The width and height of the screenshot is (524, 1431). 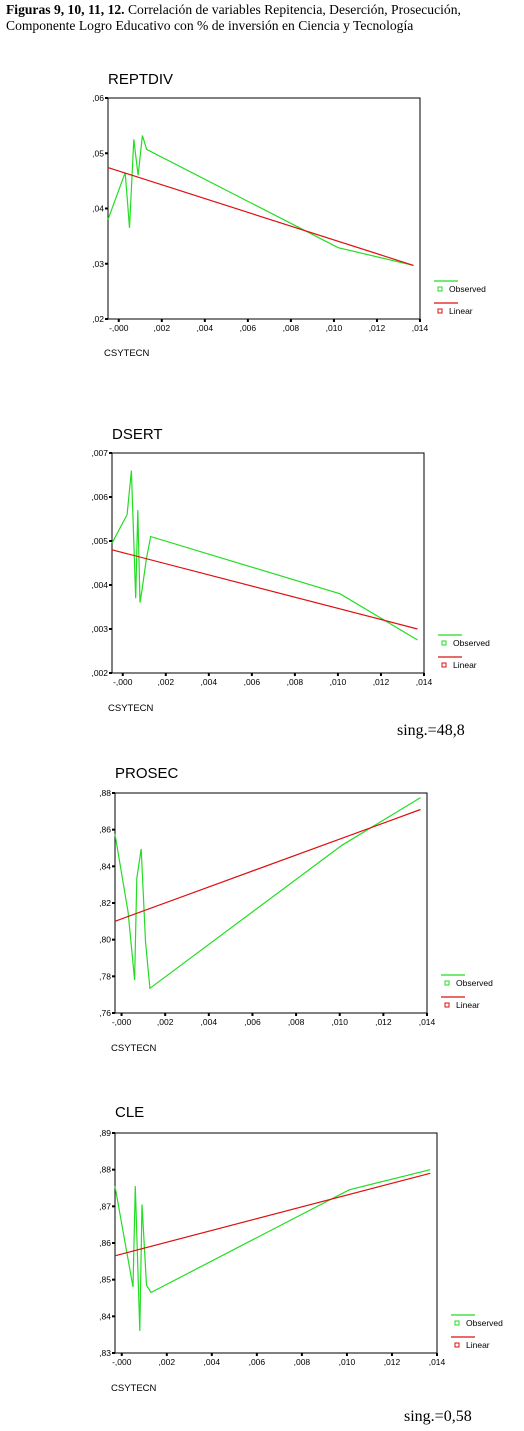 What do you see at coordinates (105, 1013) in the screenshot?
I see `y-tick-label: ,76` at bounding box center [105, 1013].